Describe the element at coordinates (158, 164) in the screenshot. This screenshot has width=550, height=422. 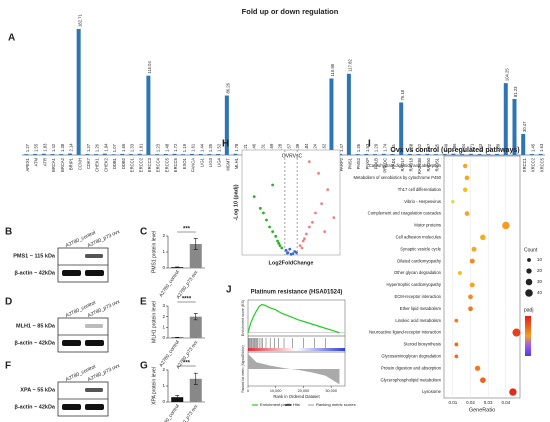
I see `x-tick-label: ERCC4` at that location.